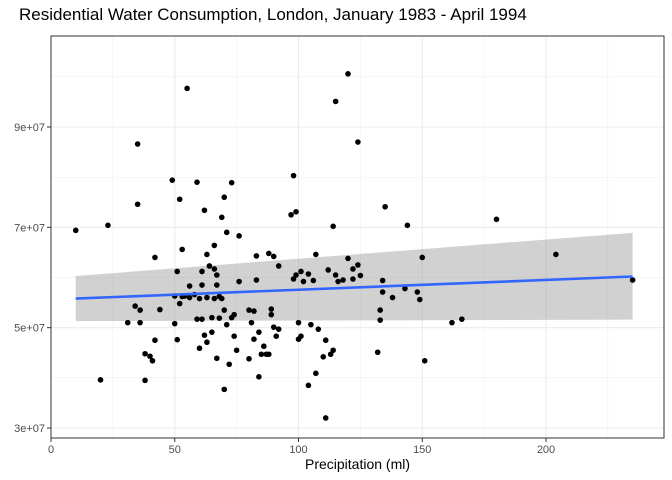  I want to click on x-tick-label: 200, so click(546, 450).